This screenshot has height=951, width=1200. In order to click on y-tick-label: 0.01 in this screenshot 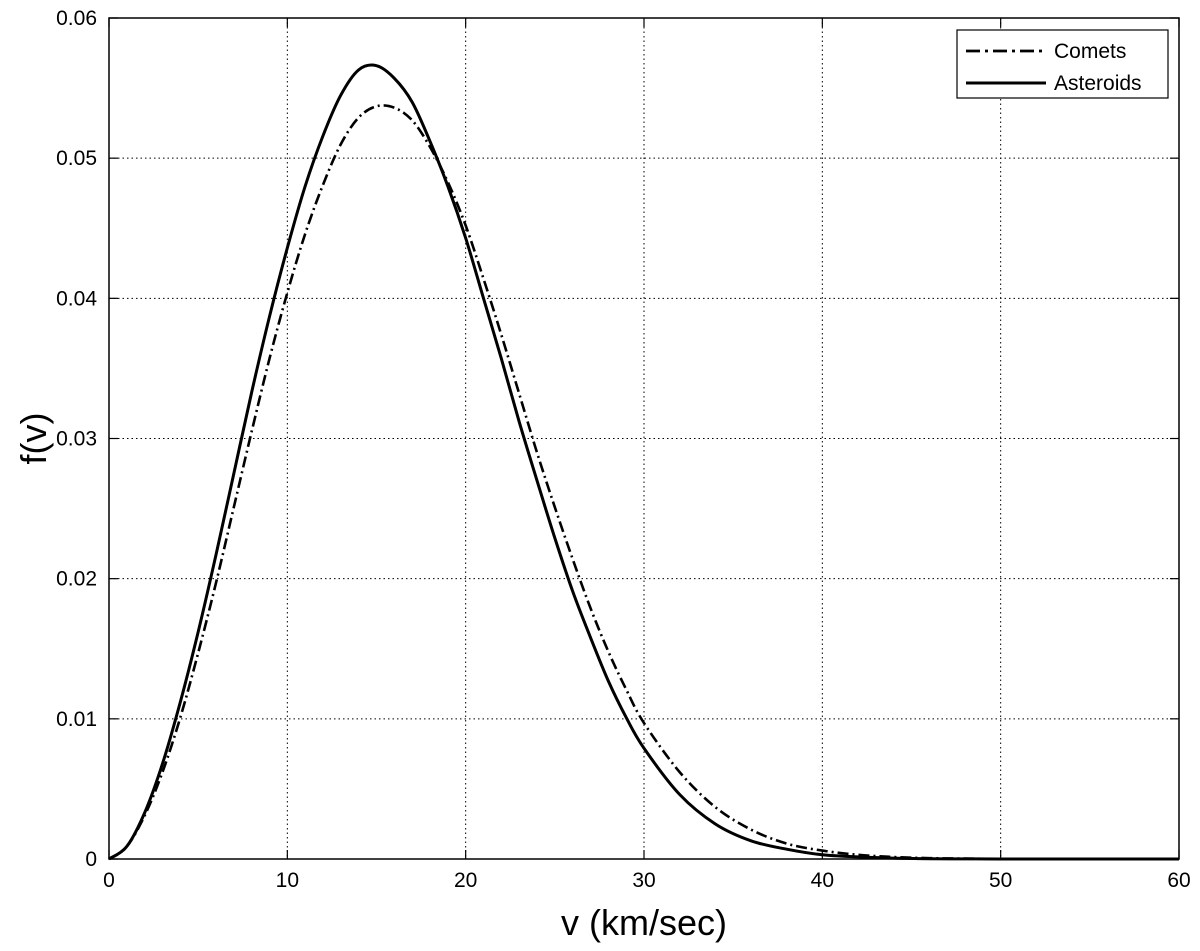, I will do `click(76, 719)`.